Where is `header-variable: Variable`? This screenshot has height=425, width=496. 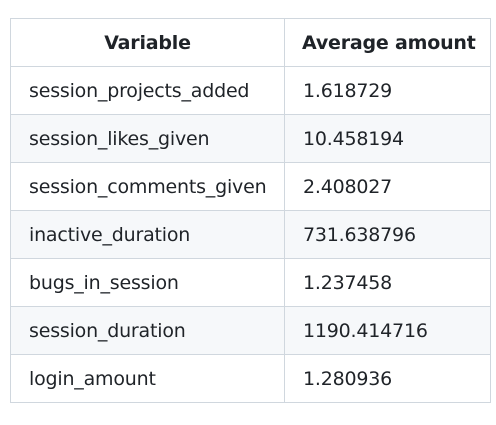 header-variable: Variable is located at coordinates (147, 42).